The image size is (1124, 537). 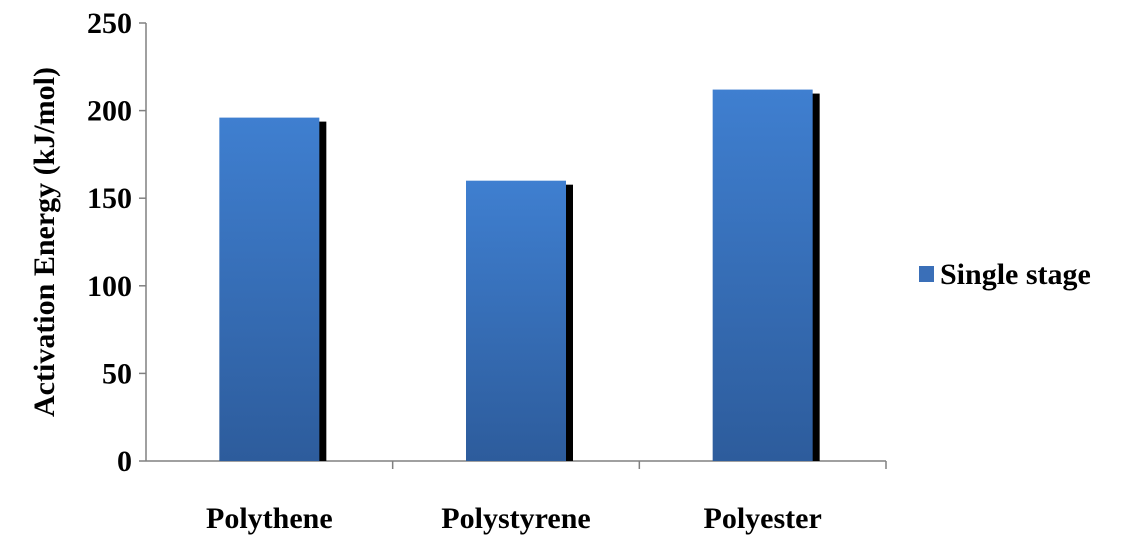 I want to click on y-tick-label: 50, so click(x=117, y=373).